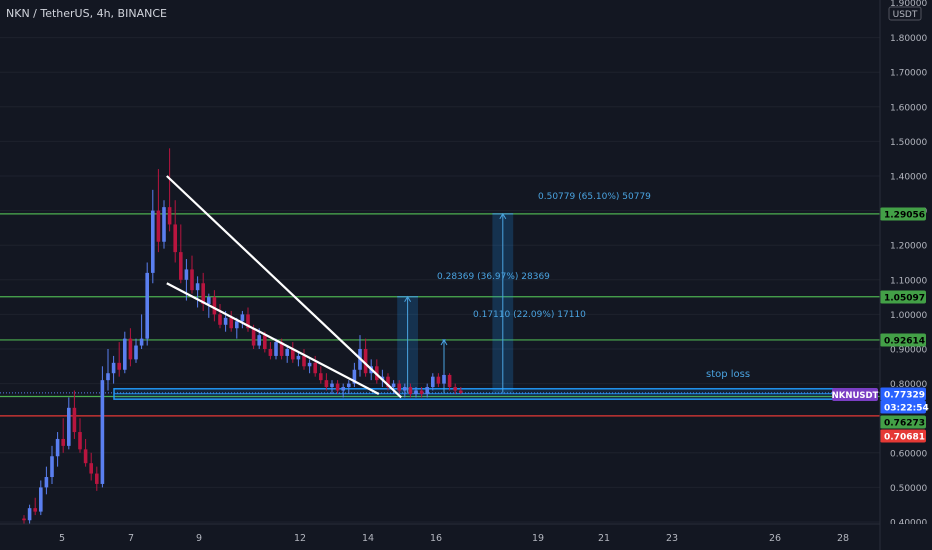 The width and height of the screenshot is (932, 550). Describe the element at coordinates (908, 178) in the screenshot. I see `price-tick-label: 1.40000` at that location.